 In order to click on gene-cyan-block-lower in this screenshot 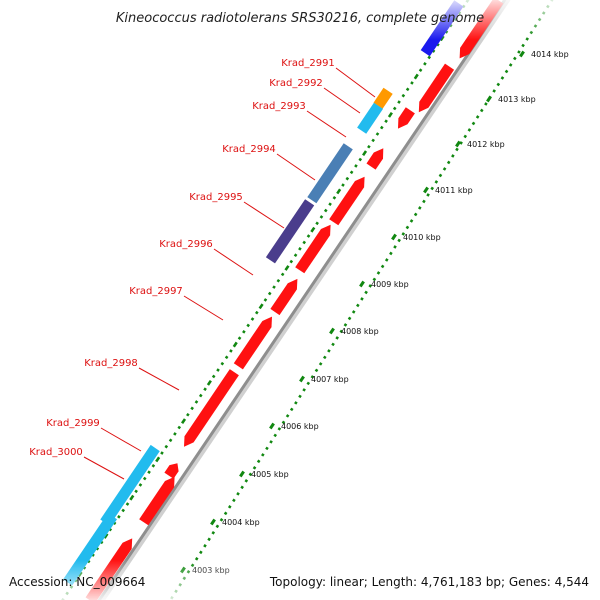, I will do `click(130, 485)`.